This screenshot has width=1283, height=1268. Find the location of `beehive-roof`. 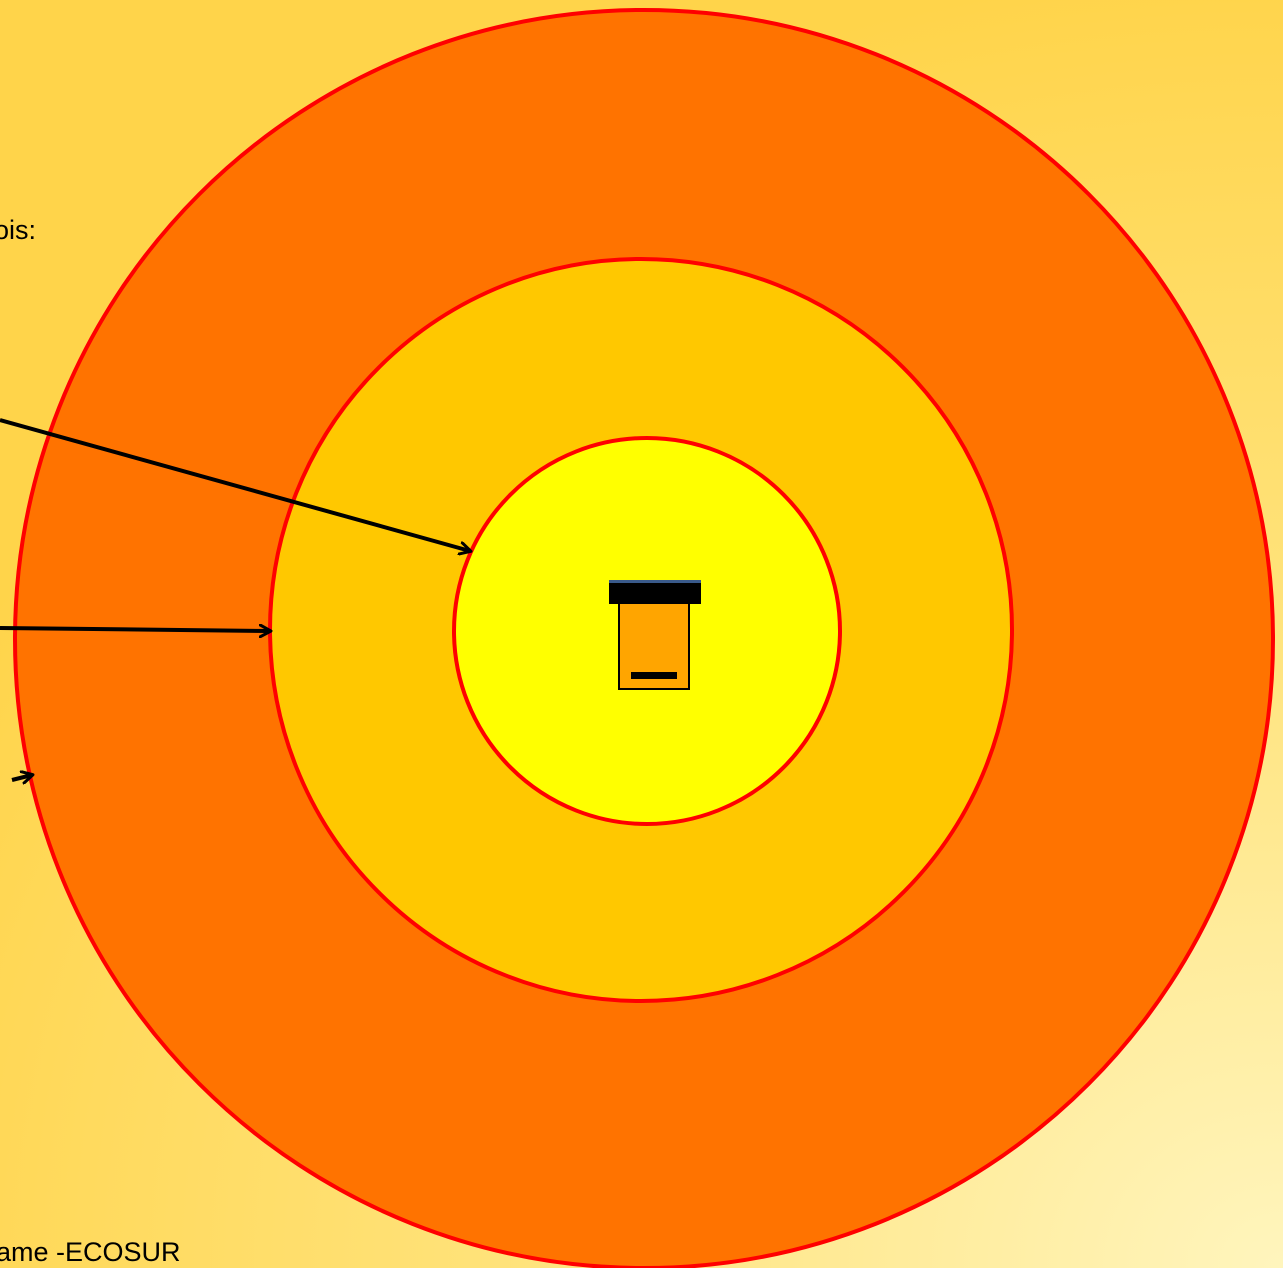

beehive-roof is located at coordinates (655, 592).